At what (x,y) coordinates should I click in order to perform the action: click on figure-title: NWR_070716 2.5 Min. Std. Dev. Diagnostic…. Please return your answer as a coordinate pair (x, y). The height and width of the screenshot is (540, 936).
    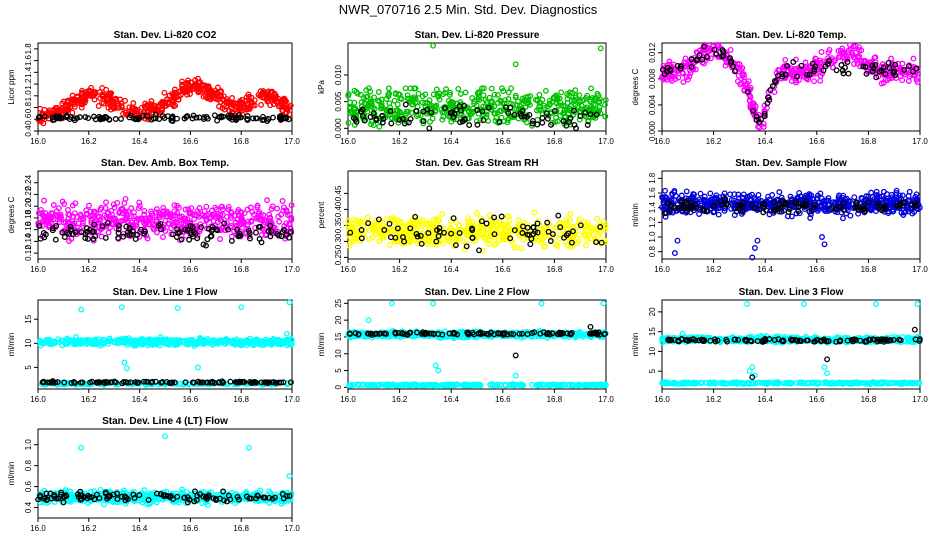
    Looking at the image, I should click on (468, 9).